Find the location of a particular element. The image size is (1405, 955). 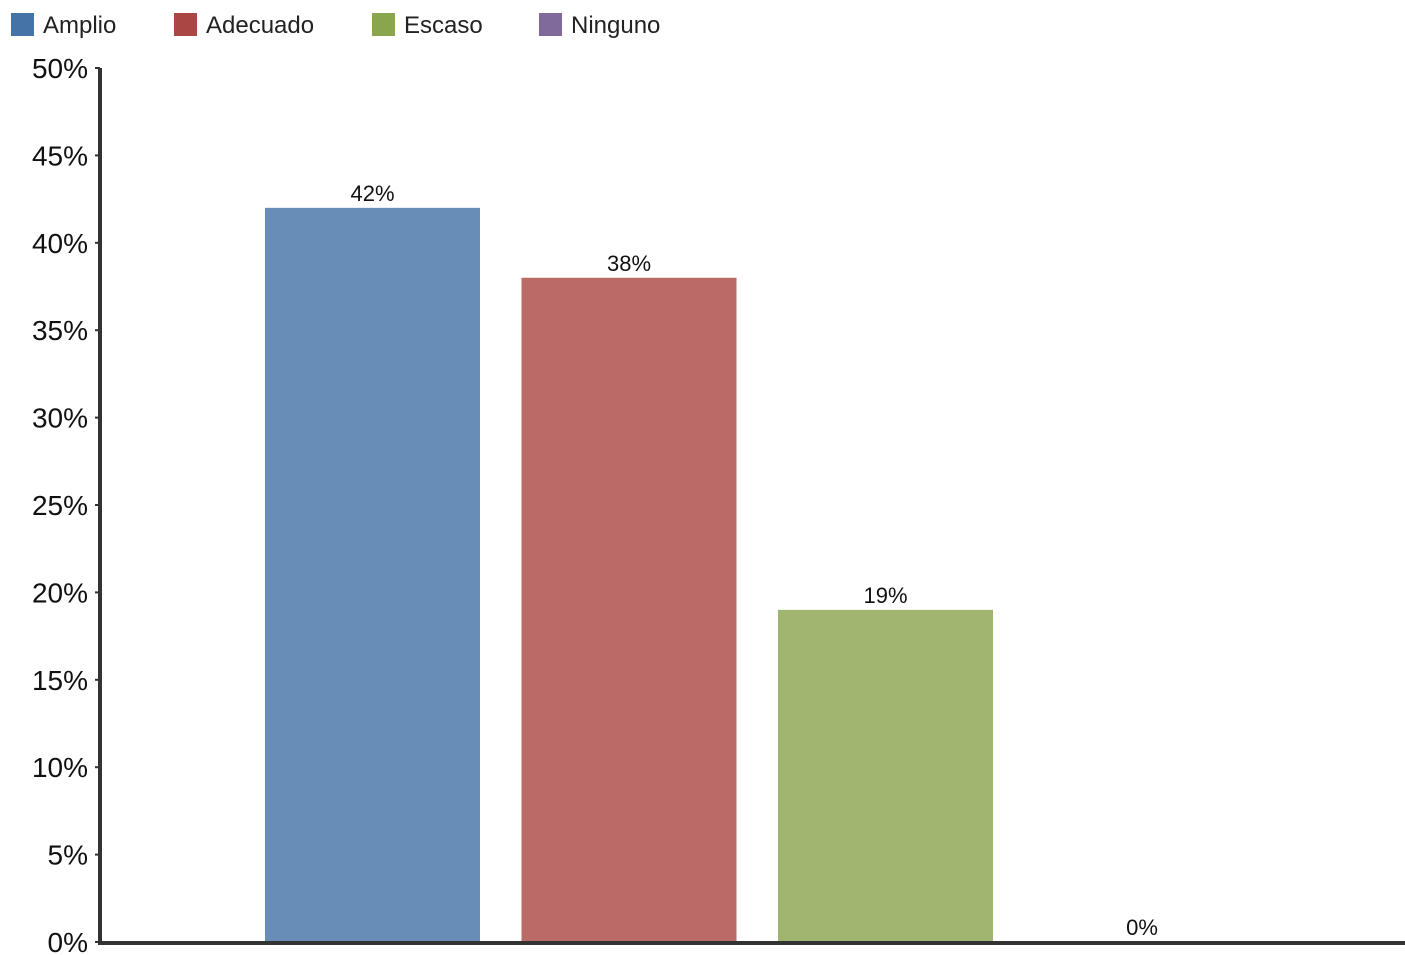

legend-item-amplio: Amplio is located at coordinates (63, 25).